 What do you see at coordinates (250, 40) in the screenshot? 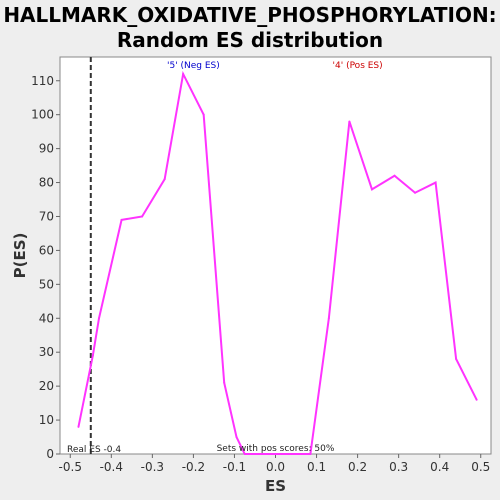
I see `chart-title-line2: Random ES distribution` at bounding box center [250, 40].